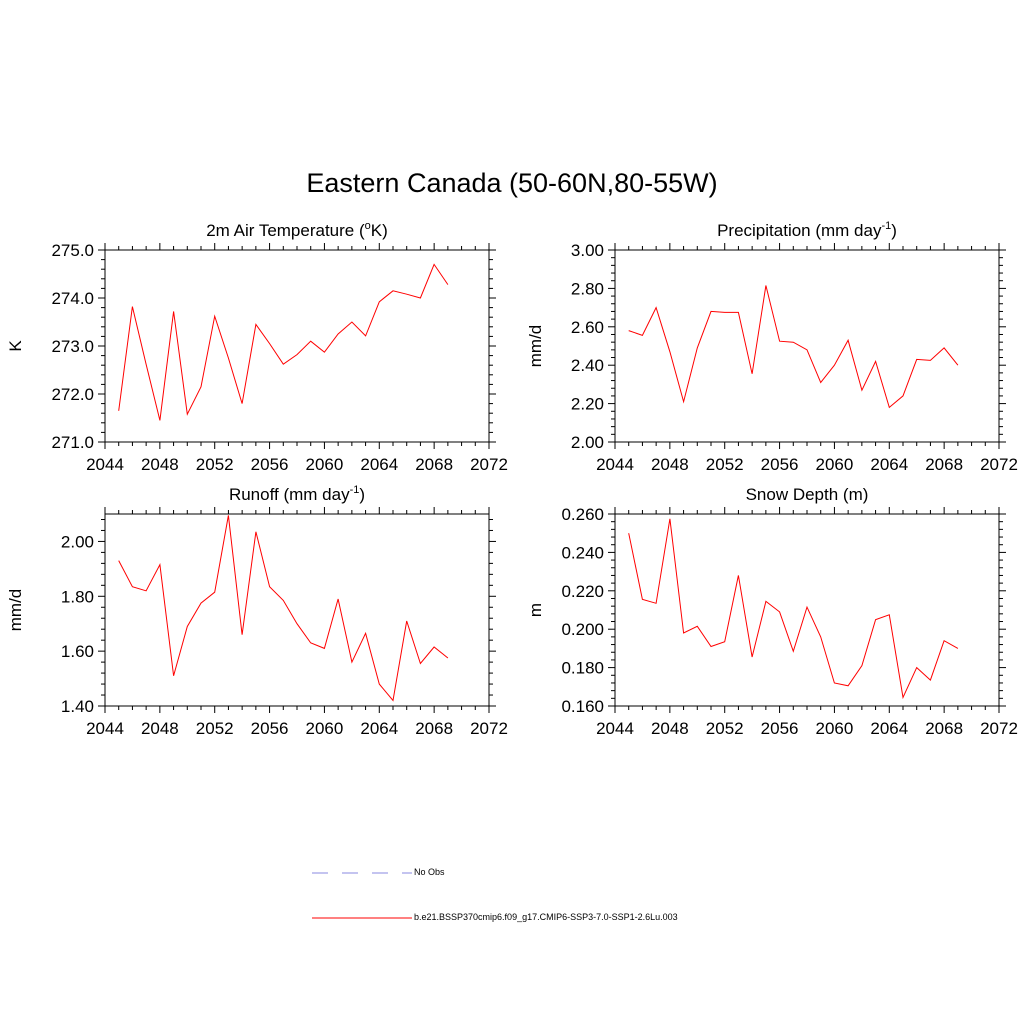 This screenshot has width=1024, height=1024. What do you see at coordinates (72, 250) in the screenshot?
I see `y-tick-label: 275.0` at bounding box center [72, 250].